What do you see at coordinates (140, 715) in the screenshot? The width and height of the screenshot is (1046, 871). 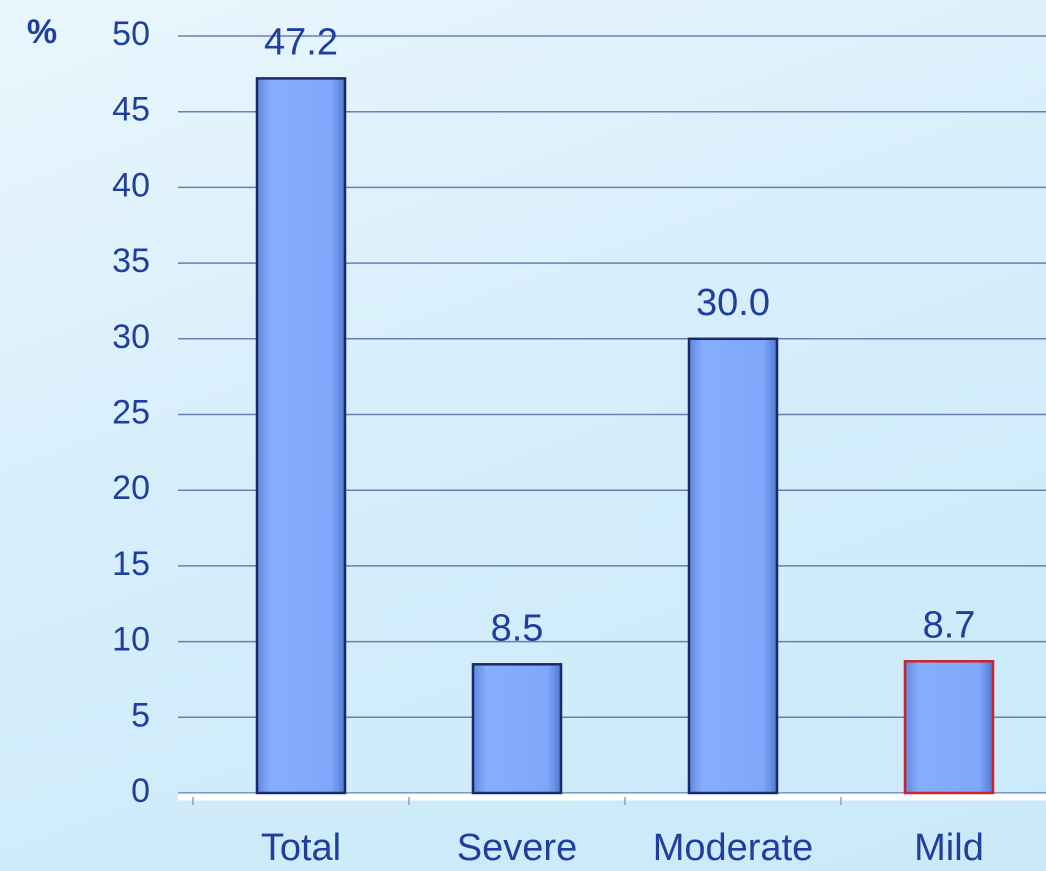 I see `y-tick-label: 5` at bounding box center [140, 715].